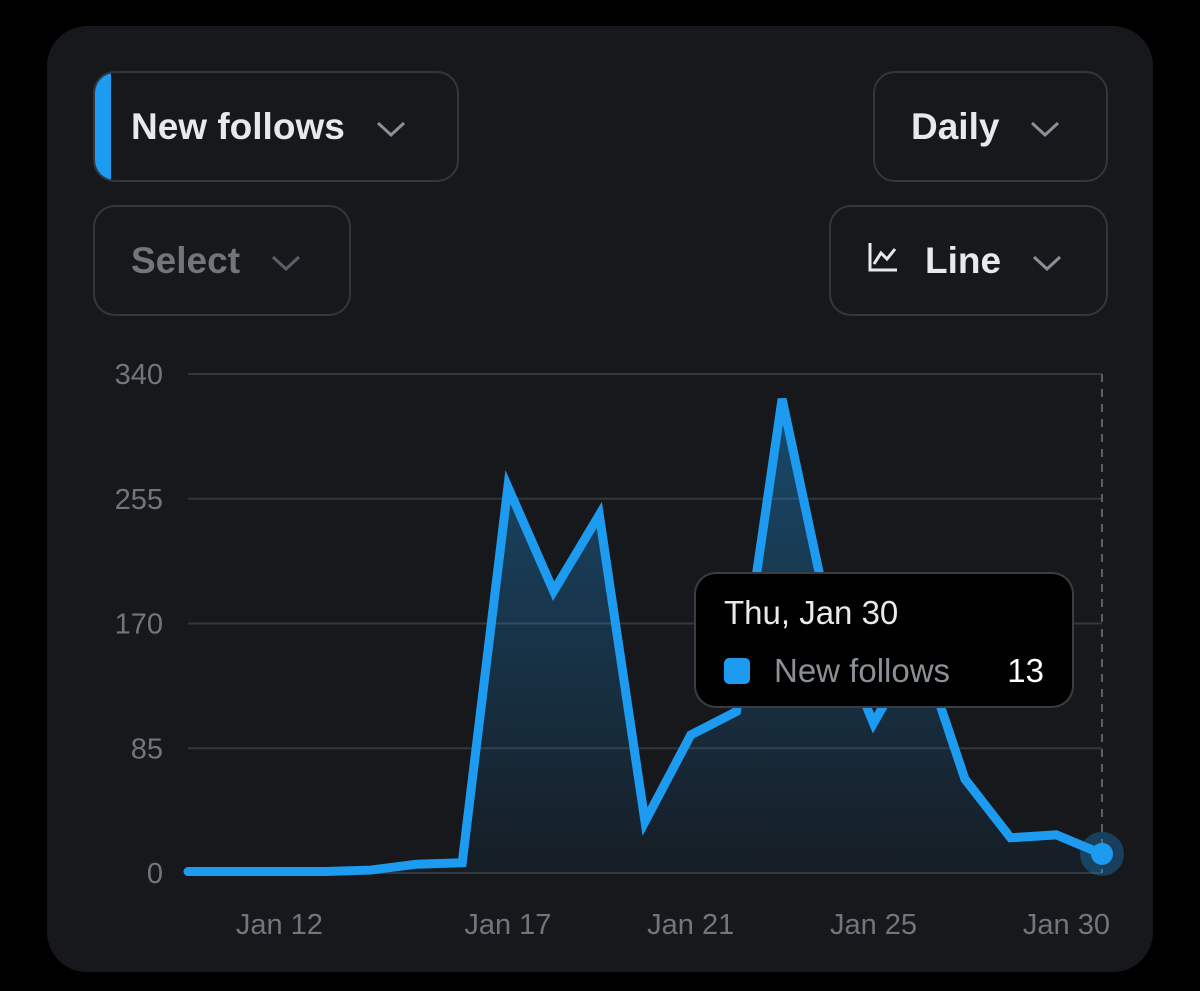 This screenshot has height=991, width=1200. Describe the element at coordinates (139, 375) in the screenshot. I see `y-tick-label: 340` at that location.